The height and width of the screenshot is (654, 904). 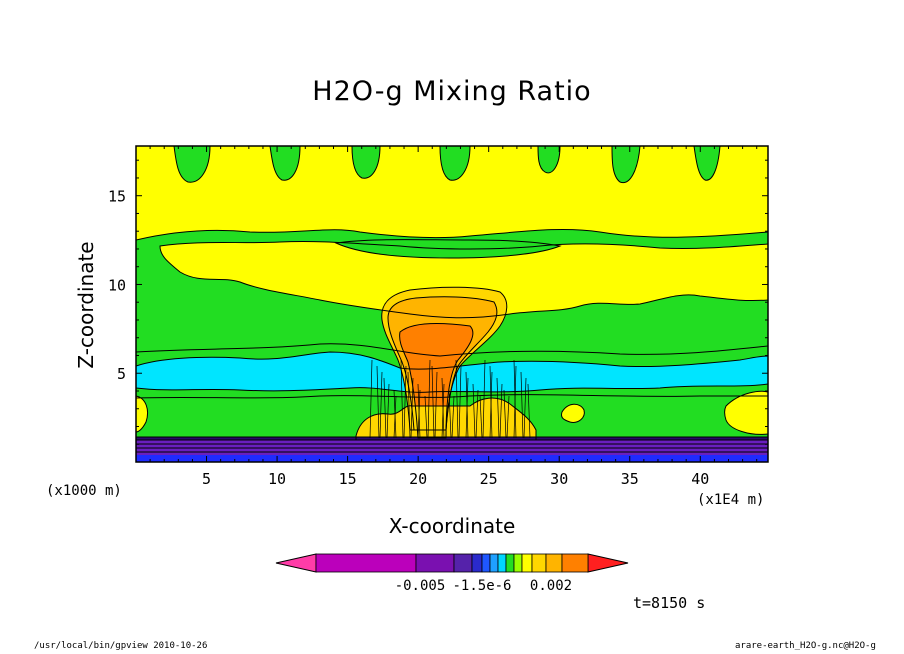 I want to click on x-tick-label: 15, so click(x=348, y=479).